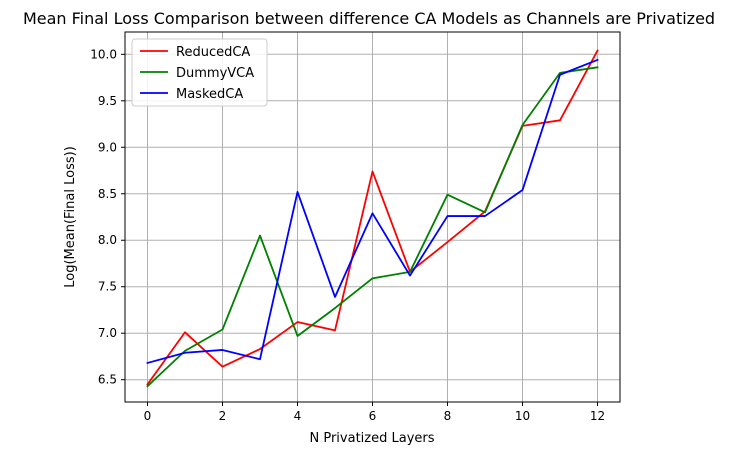 This screenshot has width=744, height=455. Describe the element at coordinates (107, 217) in the screenshot. I see `y-axis: 6.5 7.0 7.5 8.0 8.5 9.0 9.5 10.0` at that location.